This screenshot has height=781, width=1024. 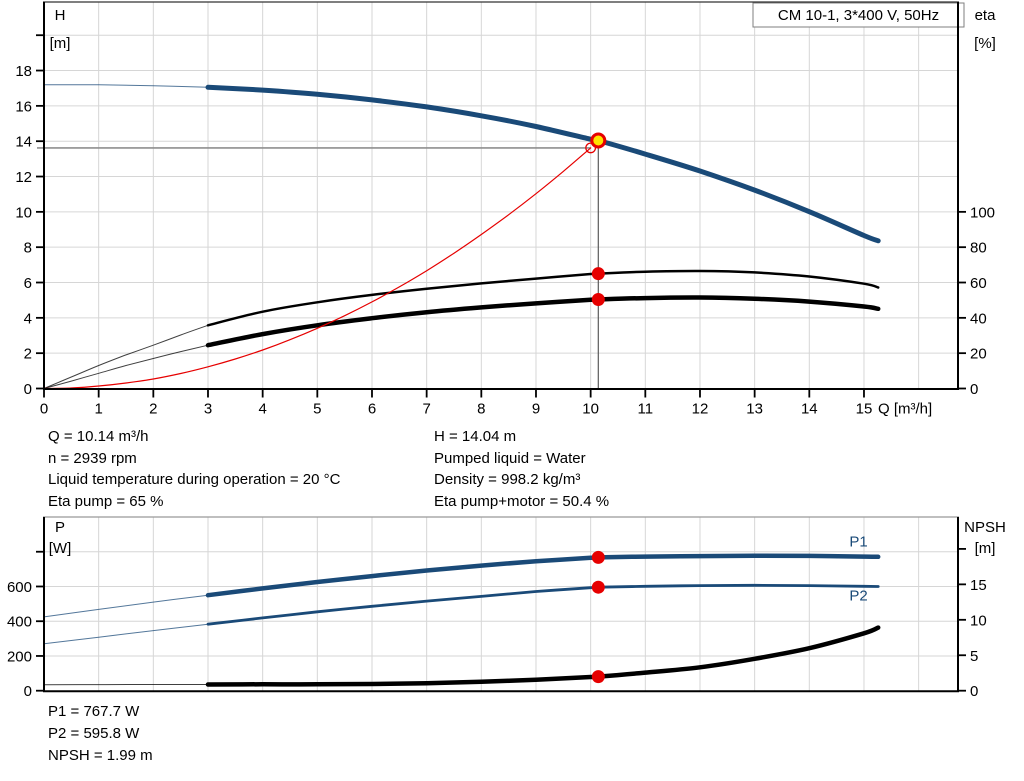 I want to click on p2-curve-thin, so click(x=126, y=634).